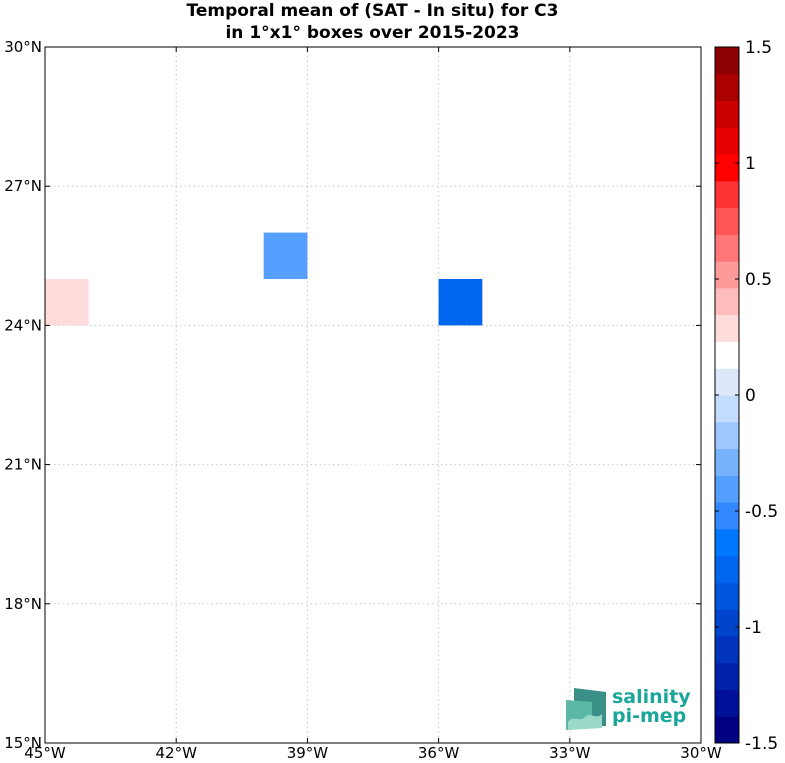 Image resolution: width=785 pixels, height=763 pixels. I want to click on x-tick-label-5: 30°W, so click(701, 753).